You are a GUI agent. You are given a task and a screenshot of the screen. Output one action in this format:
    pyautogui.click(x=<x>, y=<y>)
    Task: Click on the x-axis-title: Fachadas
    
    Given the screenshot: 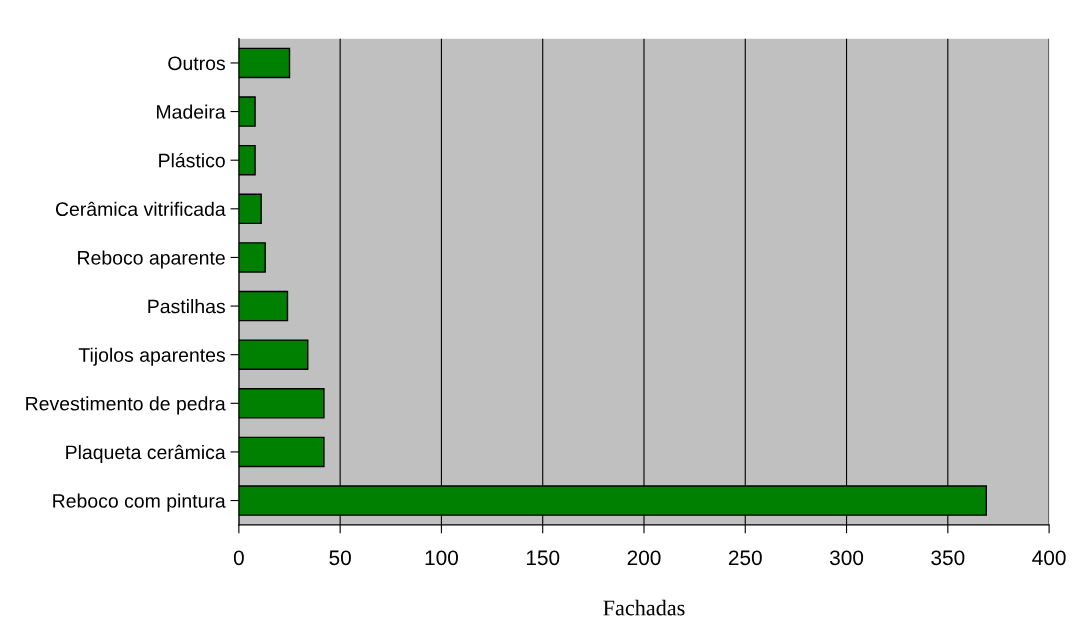 What is the action you would take?
    pyautogui.click(x=644, y=607)
    